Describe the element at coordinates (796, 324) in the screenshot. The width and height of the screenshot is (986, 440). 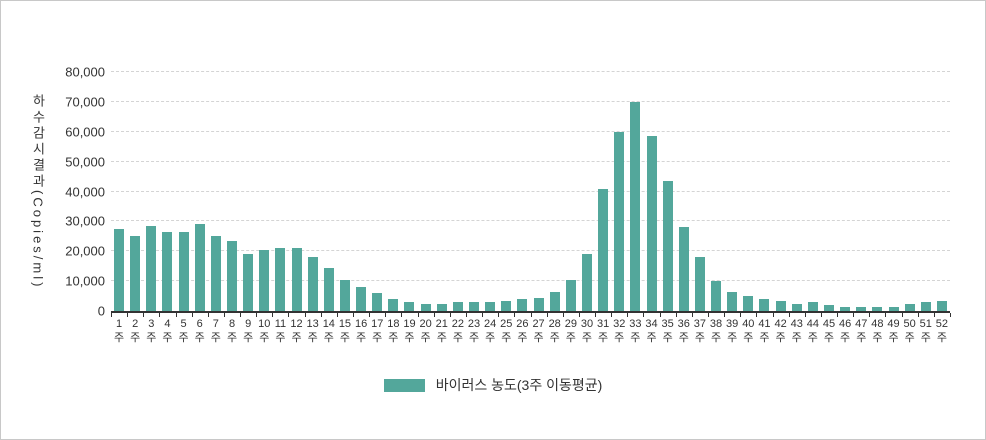
I see `x-label-number: 43` at that location.